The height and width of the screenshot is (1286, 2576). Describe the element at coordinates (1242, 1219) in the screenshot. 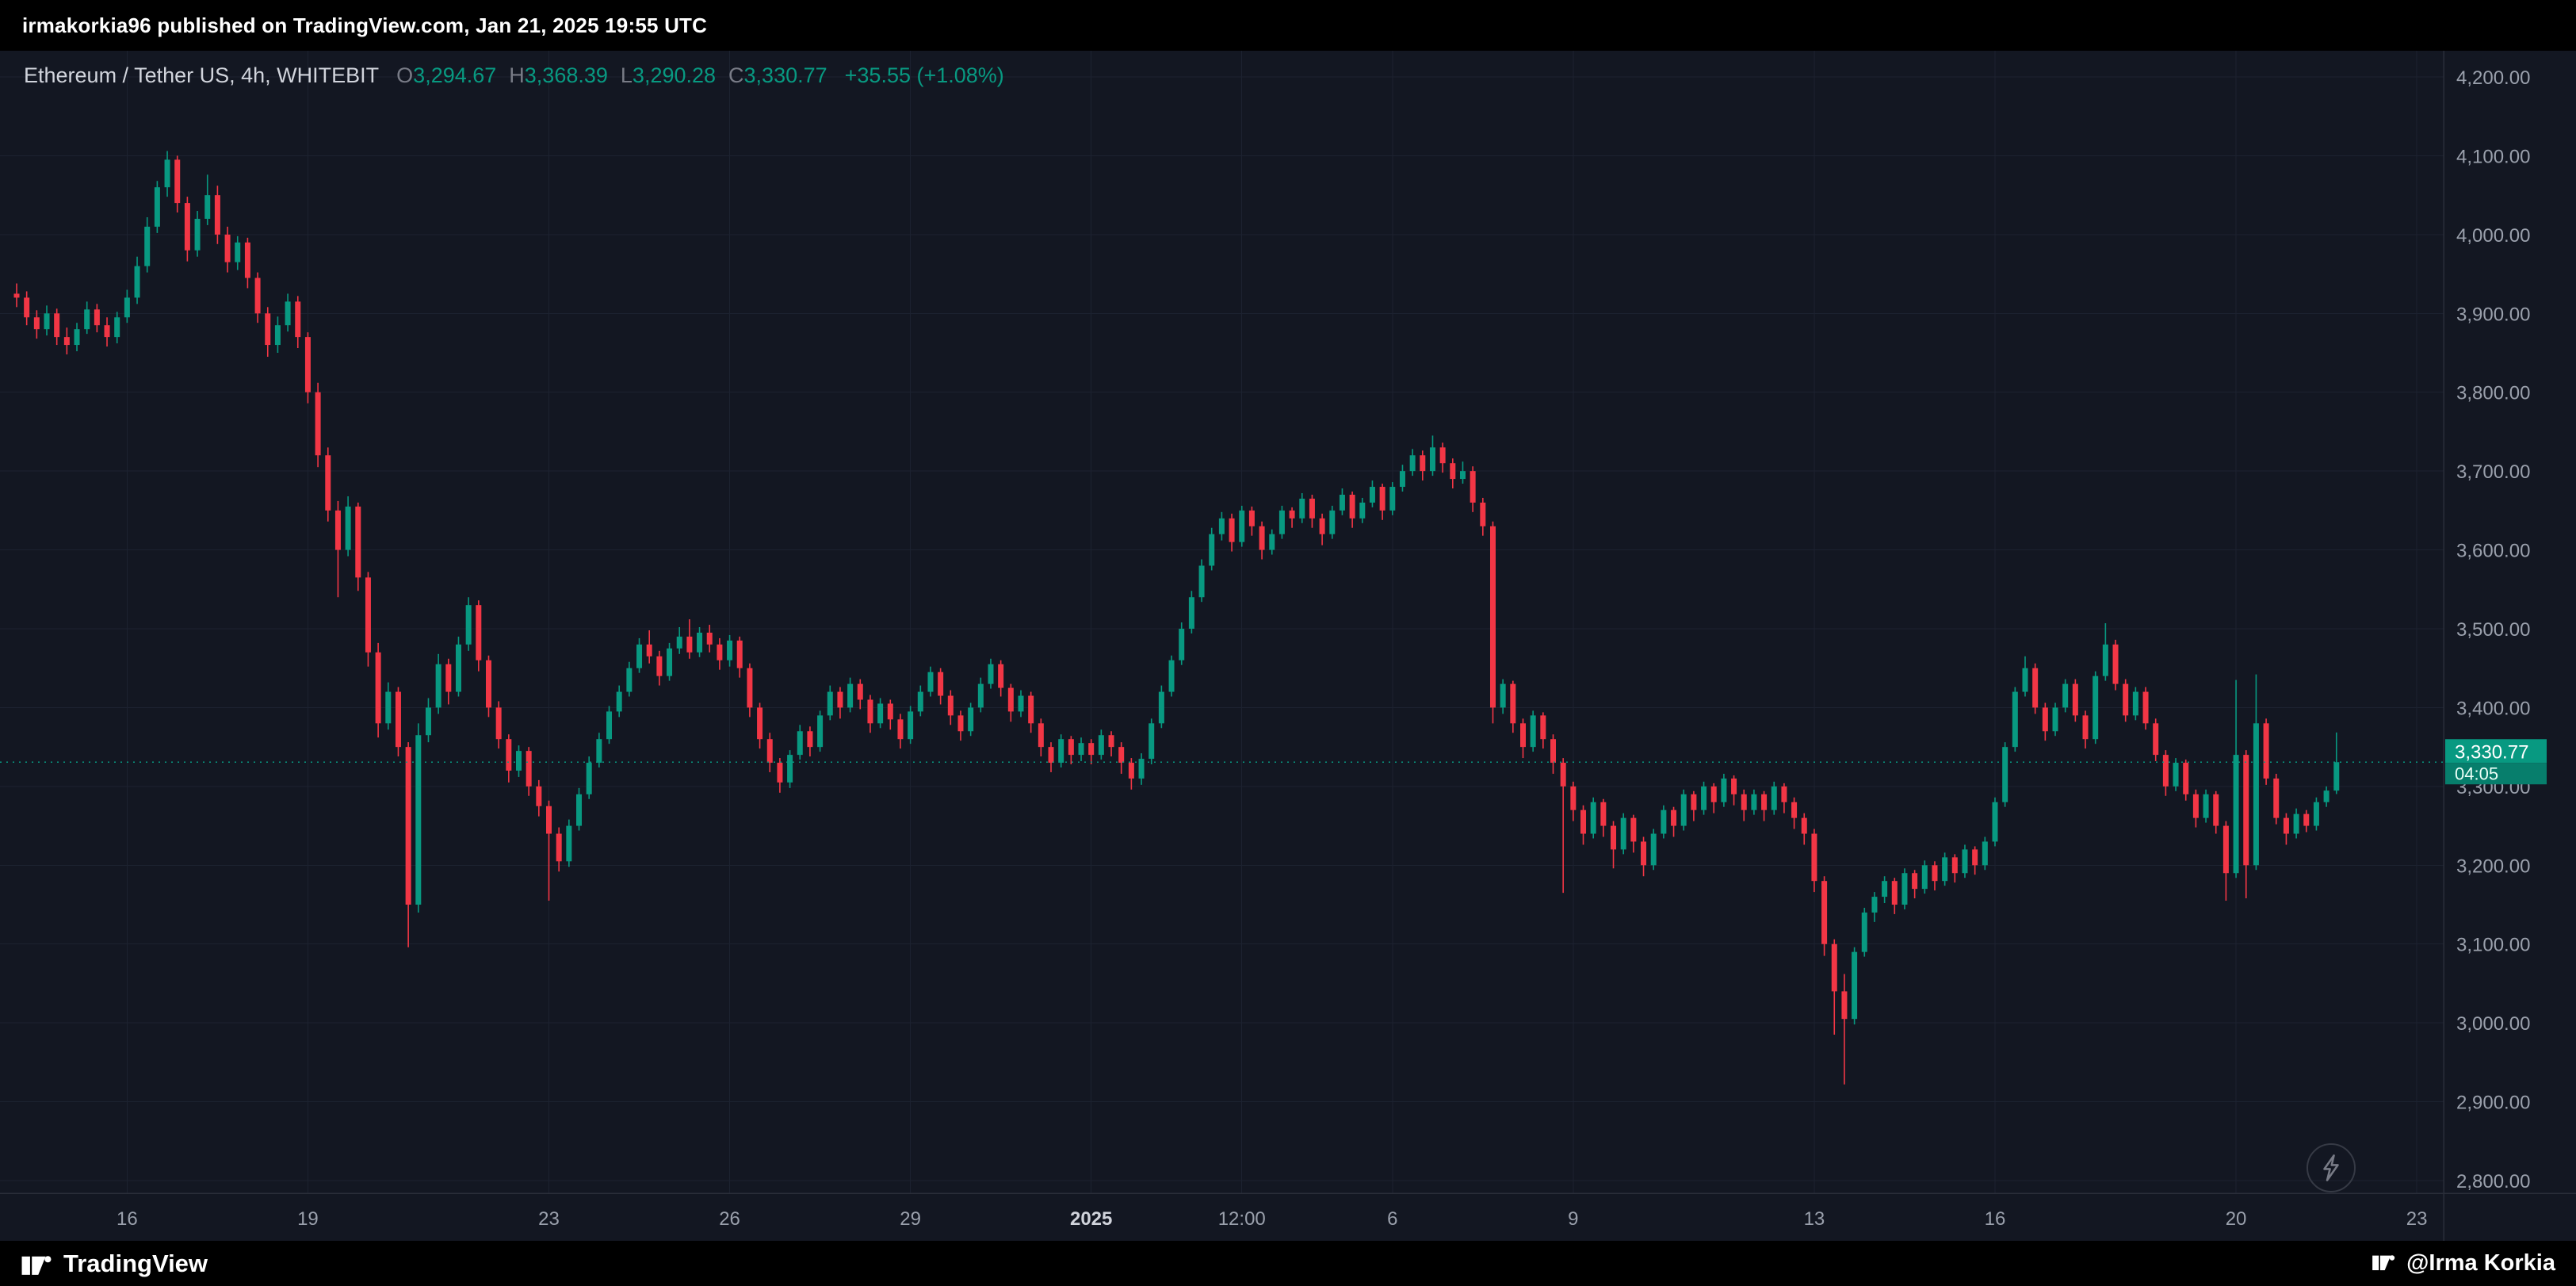

I see `time-tick-label: 12:00` at that location.